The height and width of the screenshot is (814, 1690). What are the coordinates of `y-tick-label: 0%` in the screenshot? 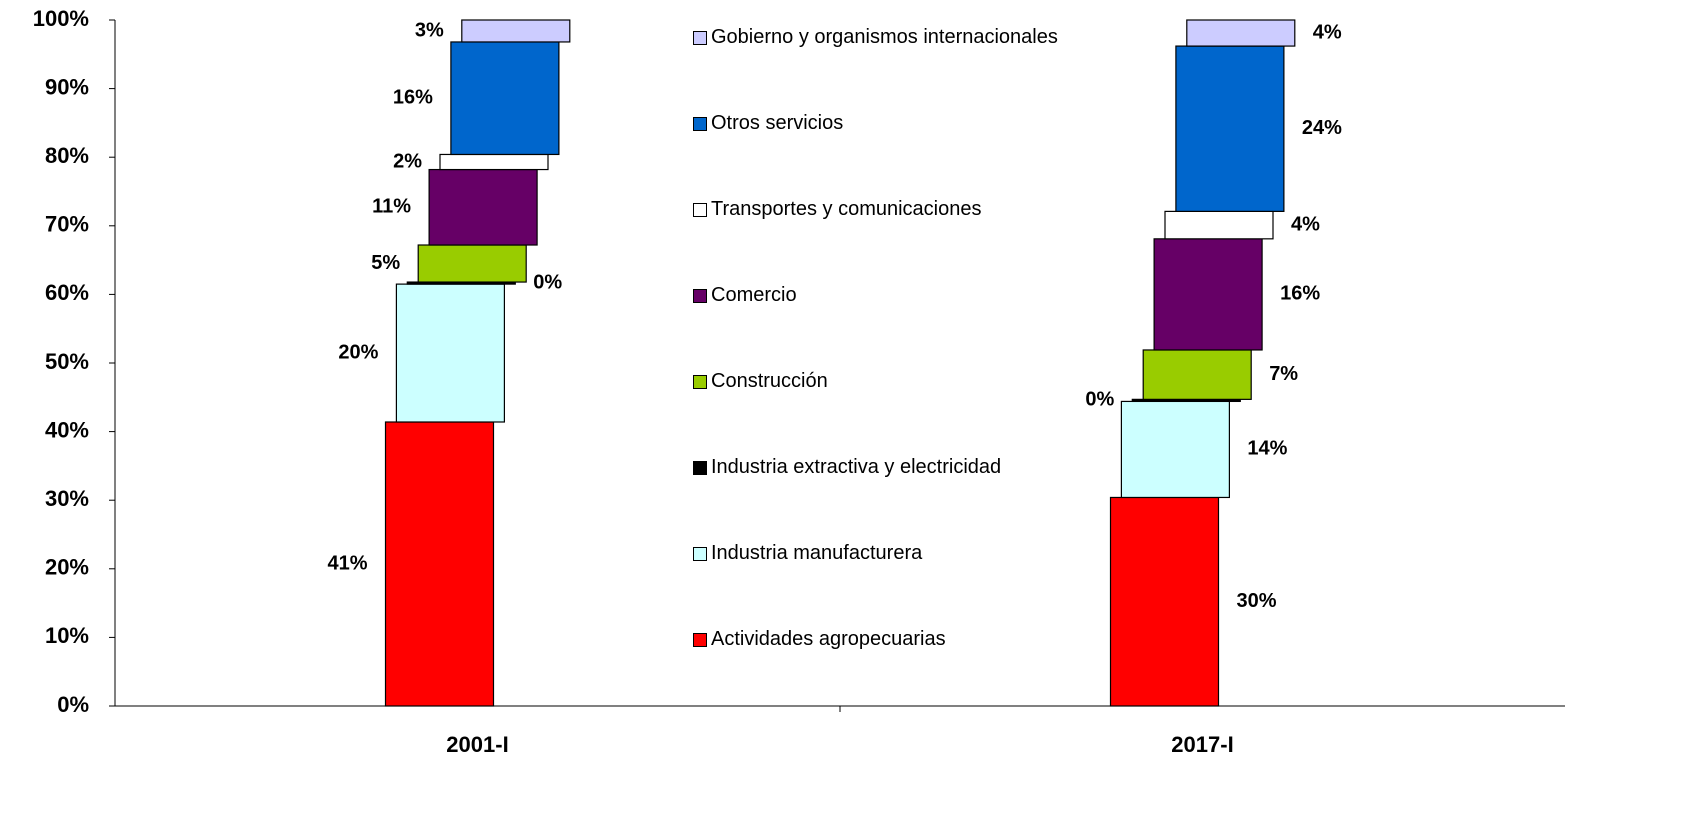 It's located at (73, 704).